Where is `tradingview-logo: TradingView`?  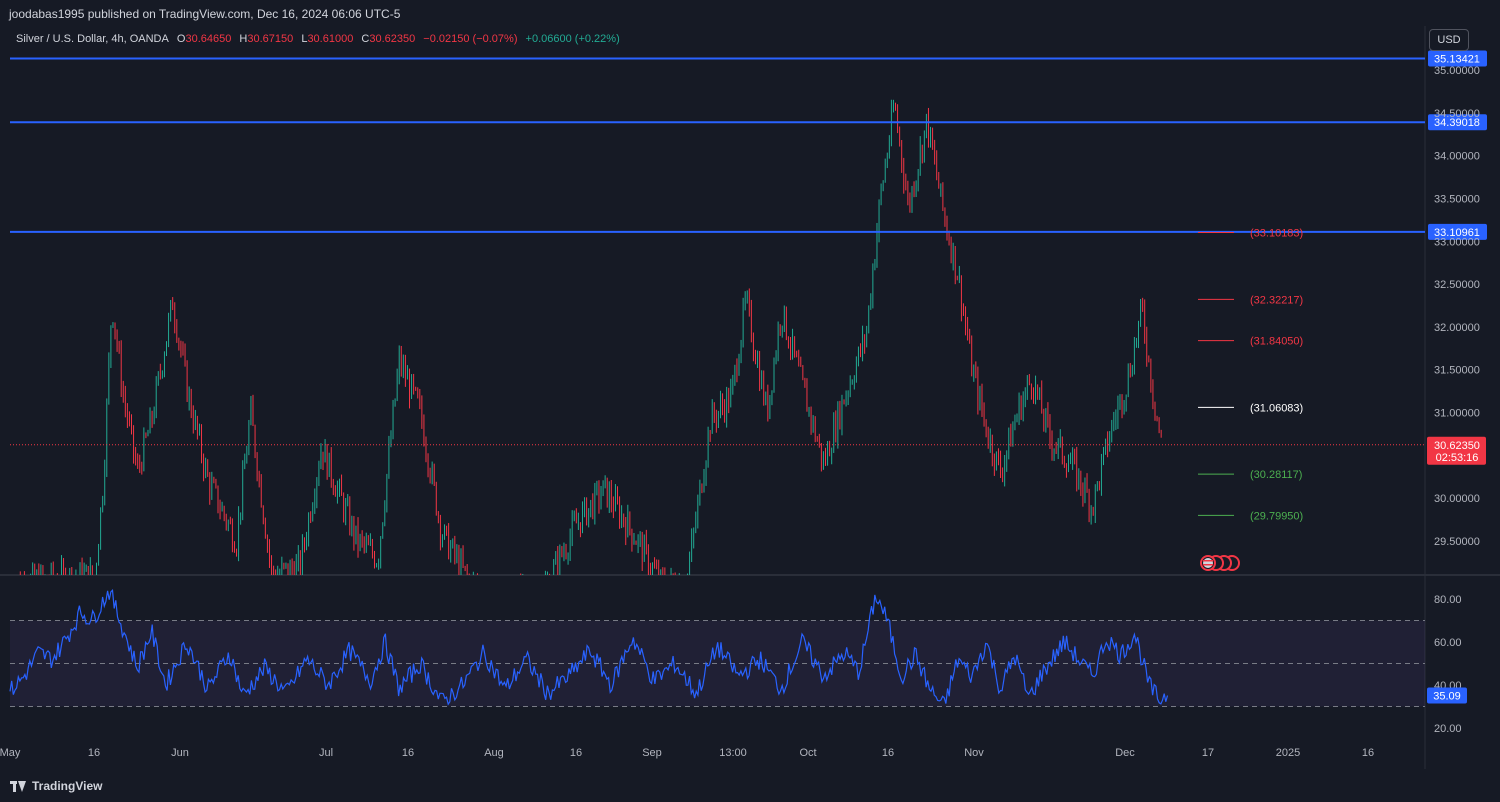 tradingview-logo: TradingView is located at coordinates (56, 786).